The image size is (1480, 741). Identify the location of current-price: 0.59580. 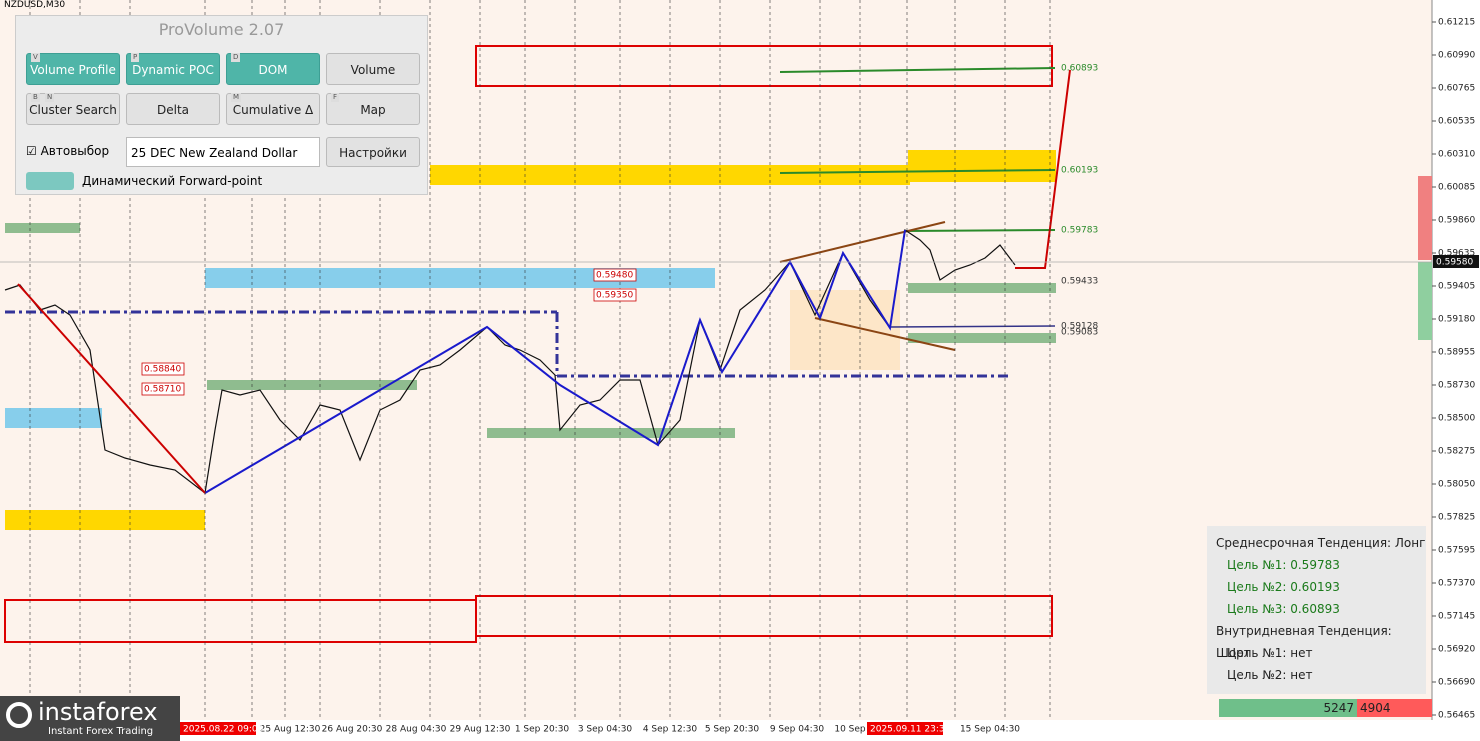
(1454, 263).